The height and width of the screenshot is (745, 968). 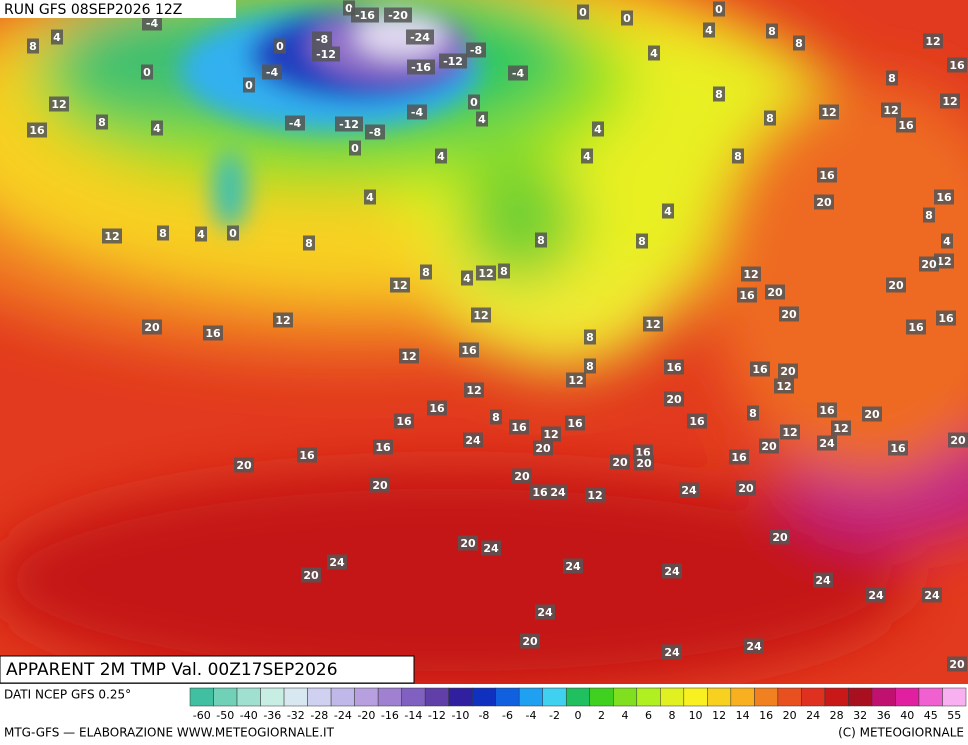 I want to click on map-title: APPARENT 2M TMP Val. 00Z17SEP2026, so click(x=172, y=670).